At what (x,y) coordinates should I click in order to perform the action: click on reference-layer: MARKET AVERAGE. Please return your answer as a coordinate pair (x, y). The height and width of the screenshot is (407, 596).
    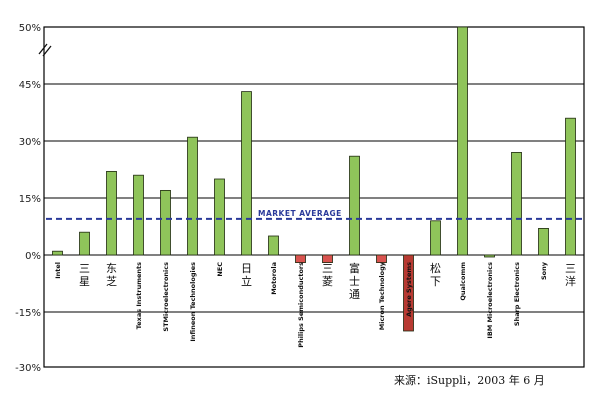
    Looking at the image, I should click on (315, 214).